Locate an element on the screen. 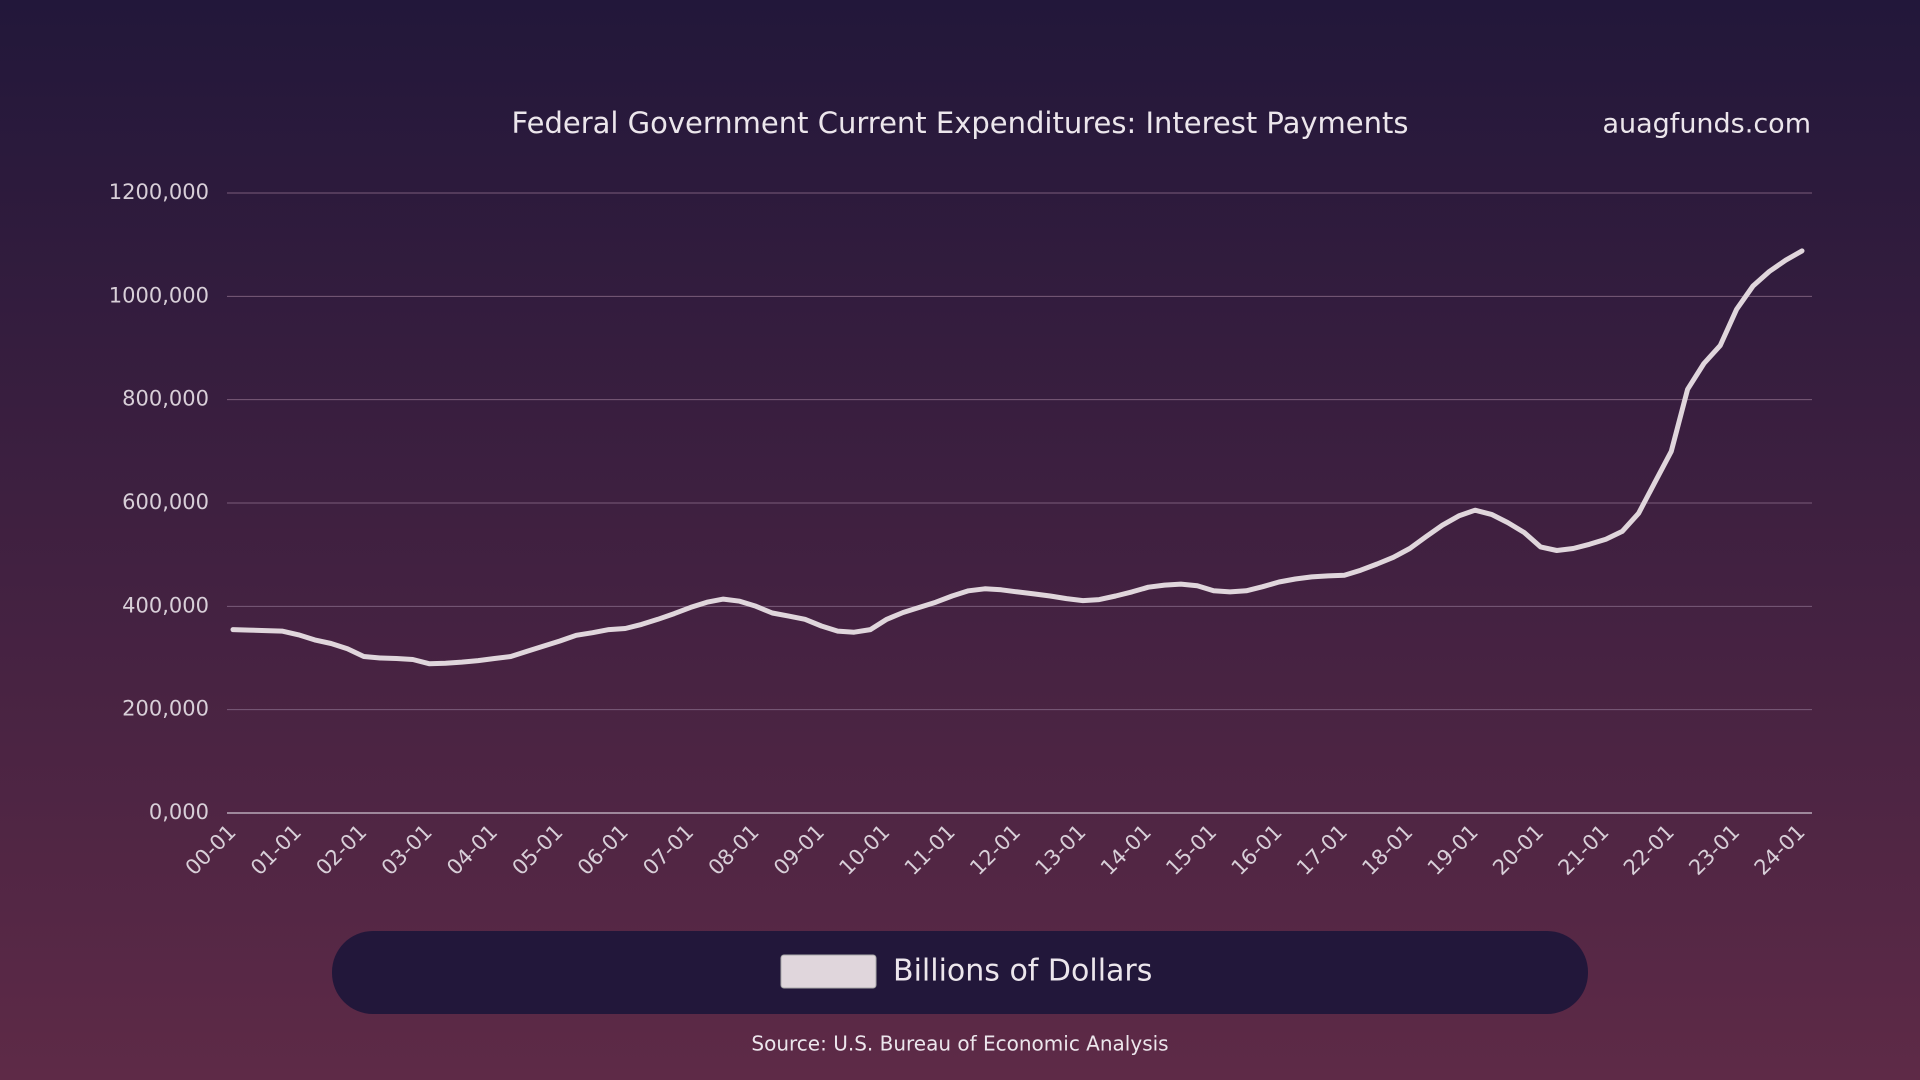 This screenshot has height=1080, width=1920. x-tick-label: 13-01 is located at coordinates (1061, 850).